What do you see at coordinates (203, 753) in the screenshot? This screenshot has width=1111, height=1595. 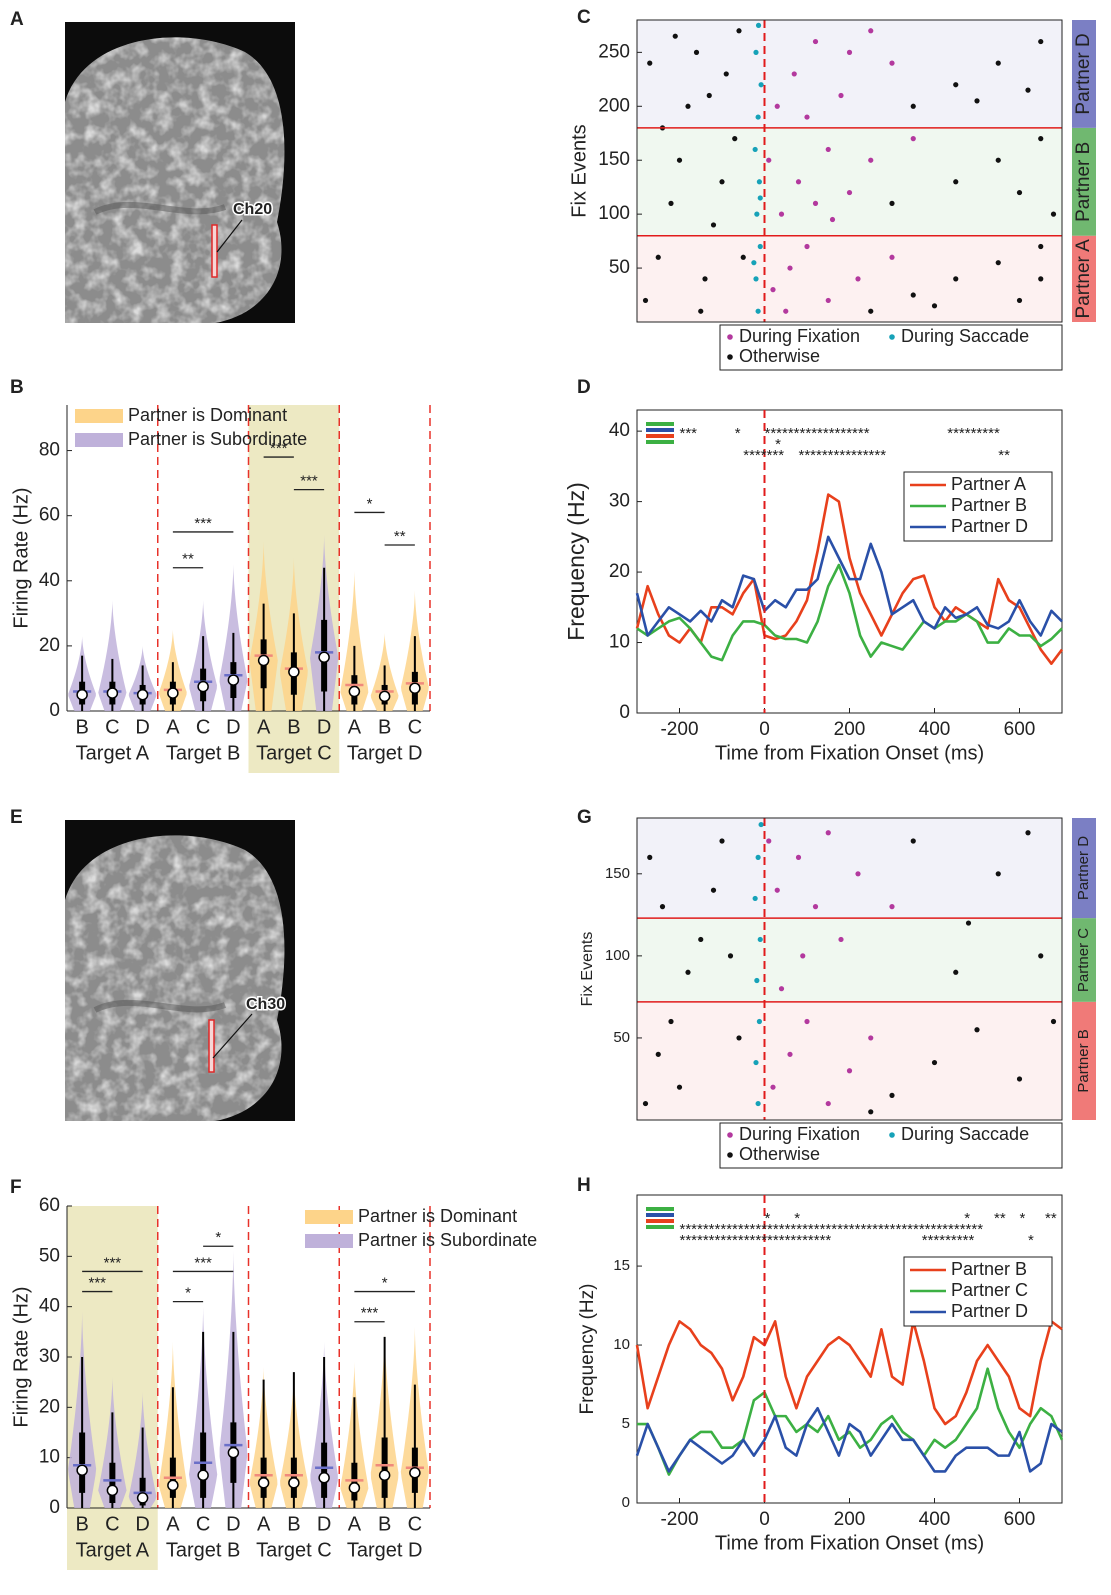 I see `group-label: Target B` at bounding box center [203, 753].